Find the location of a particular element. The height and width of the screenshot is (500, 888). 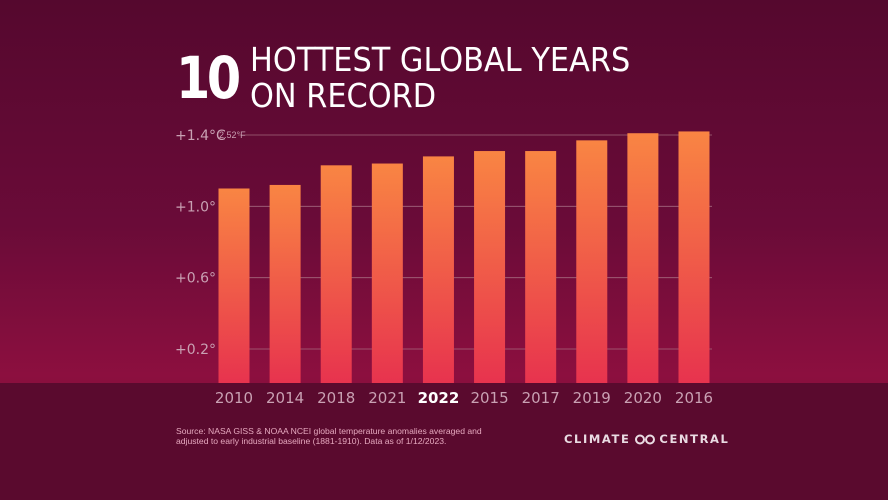

title-line-1: HOTTEST GLOBAL YEARS is located at coordinates (440, 59).